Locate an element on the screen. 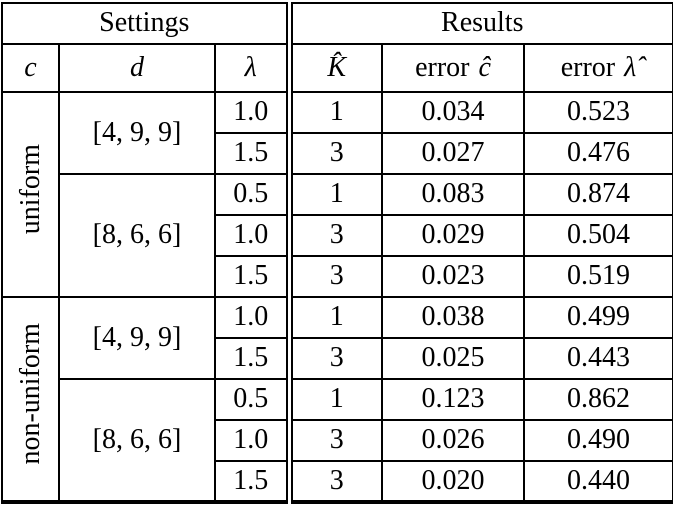  c-symbol: c is located at coordinates (30, 67).